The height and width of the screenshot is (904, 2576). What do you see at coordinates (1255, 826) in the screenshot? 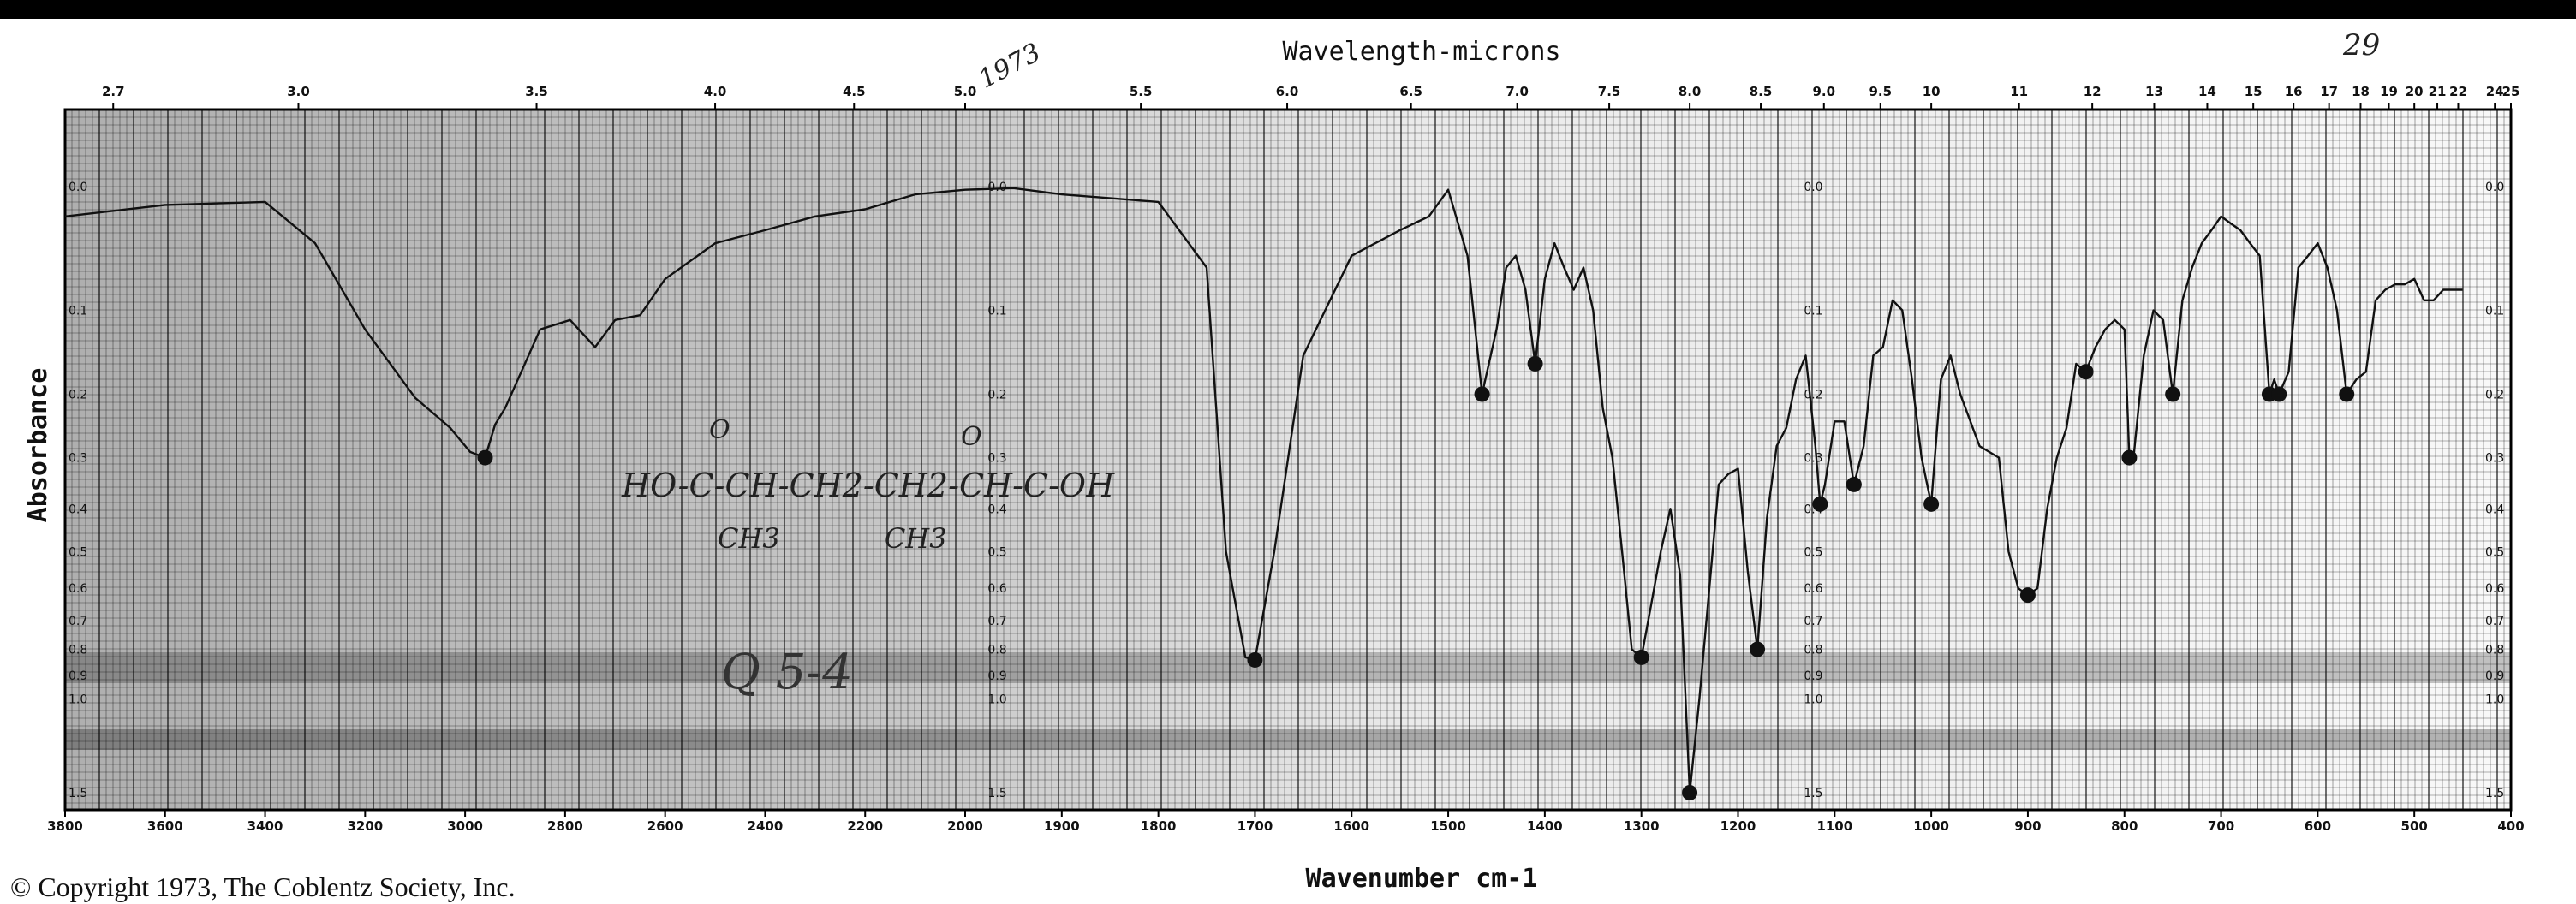
I see `bottom-tick-label: 1700` at bounding box center [1255, 826].